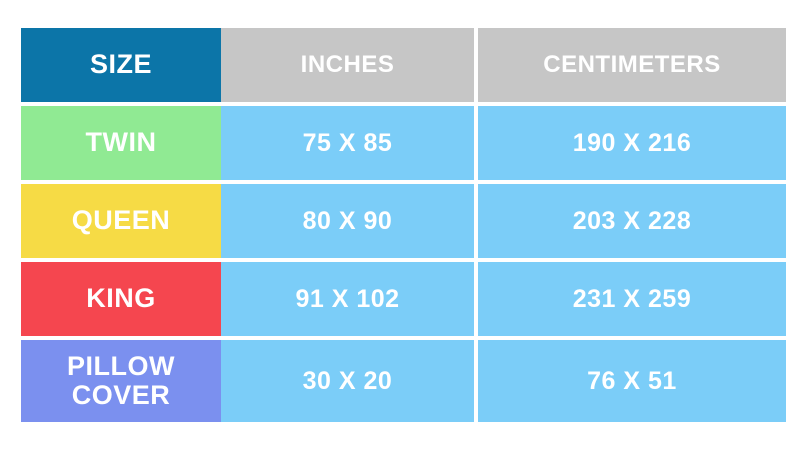 This screenshot has height=456, width=807. I want to click on row-twin-label: TWIN, so click(121, 143).